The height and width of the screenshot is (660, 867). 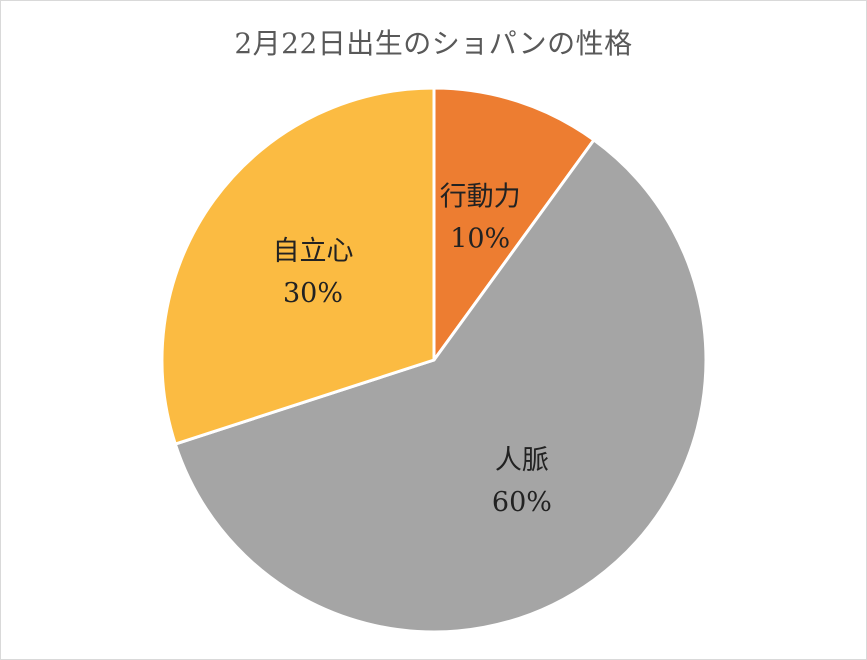 What do you see at coordinates (522, 460) in the screenshot?
I see `slice-category-label: 人脈` at bounding box center [522, 460].